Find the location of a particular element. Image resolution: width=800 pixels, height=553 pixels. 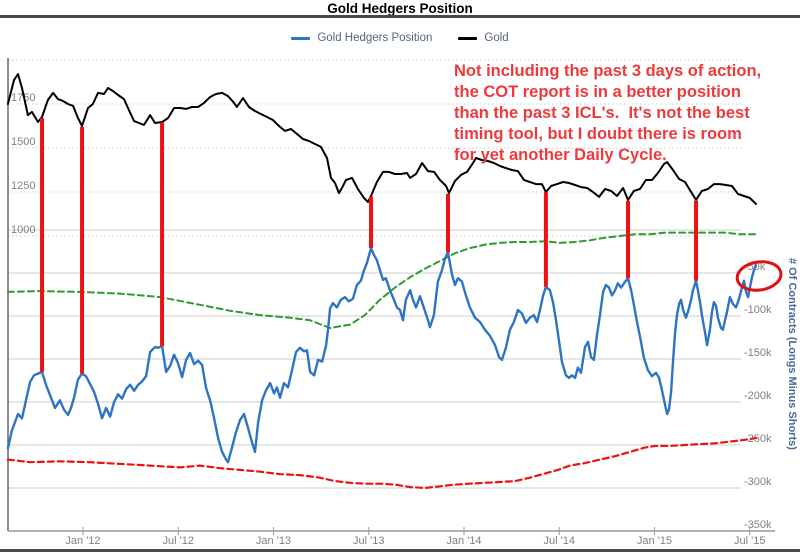

x-tick-label: Jul '14 is located at coordinates (559, 541).